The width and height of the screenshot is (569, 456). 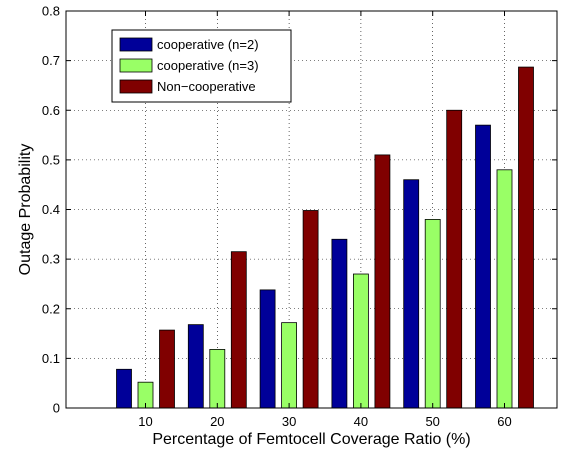 What do you see at coordinates (432, 421) in the screenshot?
I see `x-tick-label: 50` at bounding box center [432, 421].